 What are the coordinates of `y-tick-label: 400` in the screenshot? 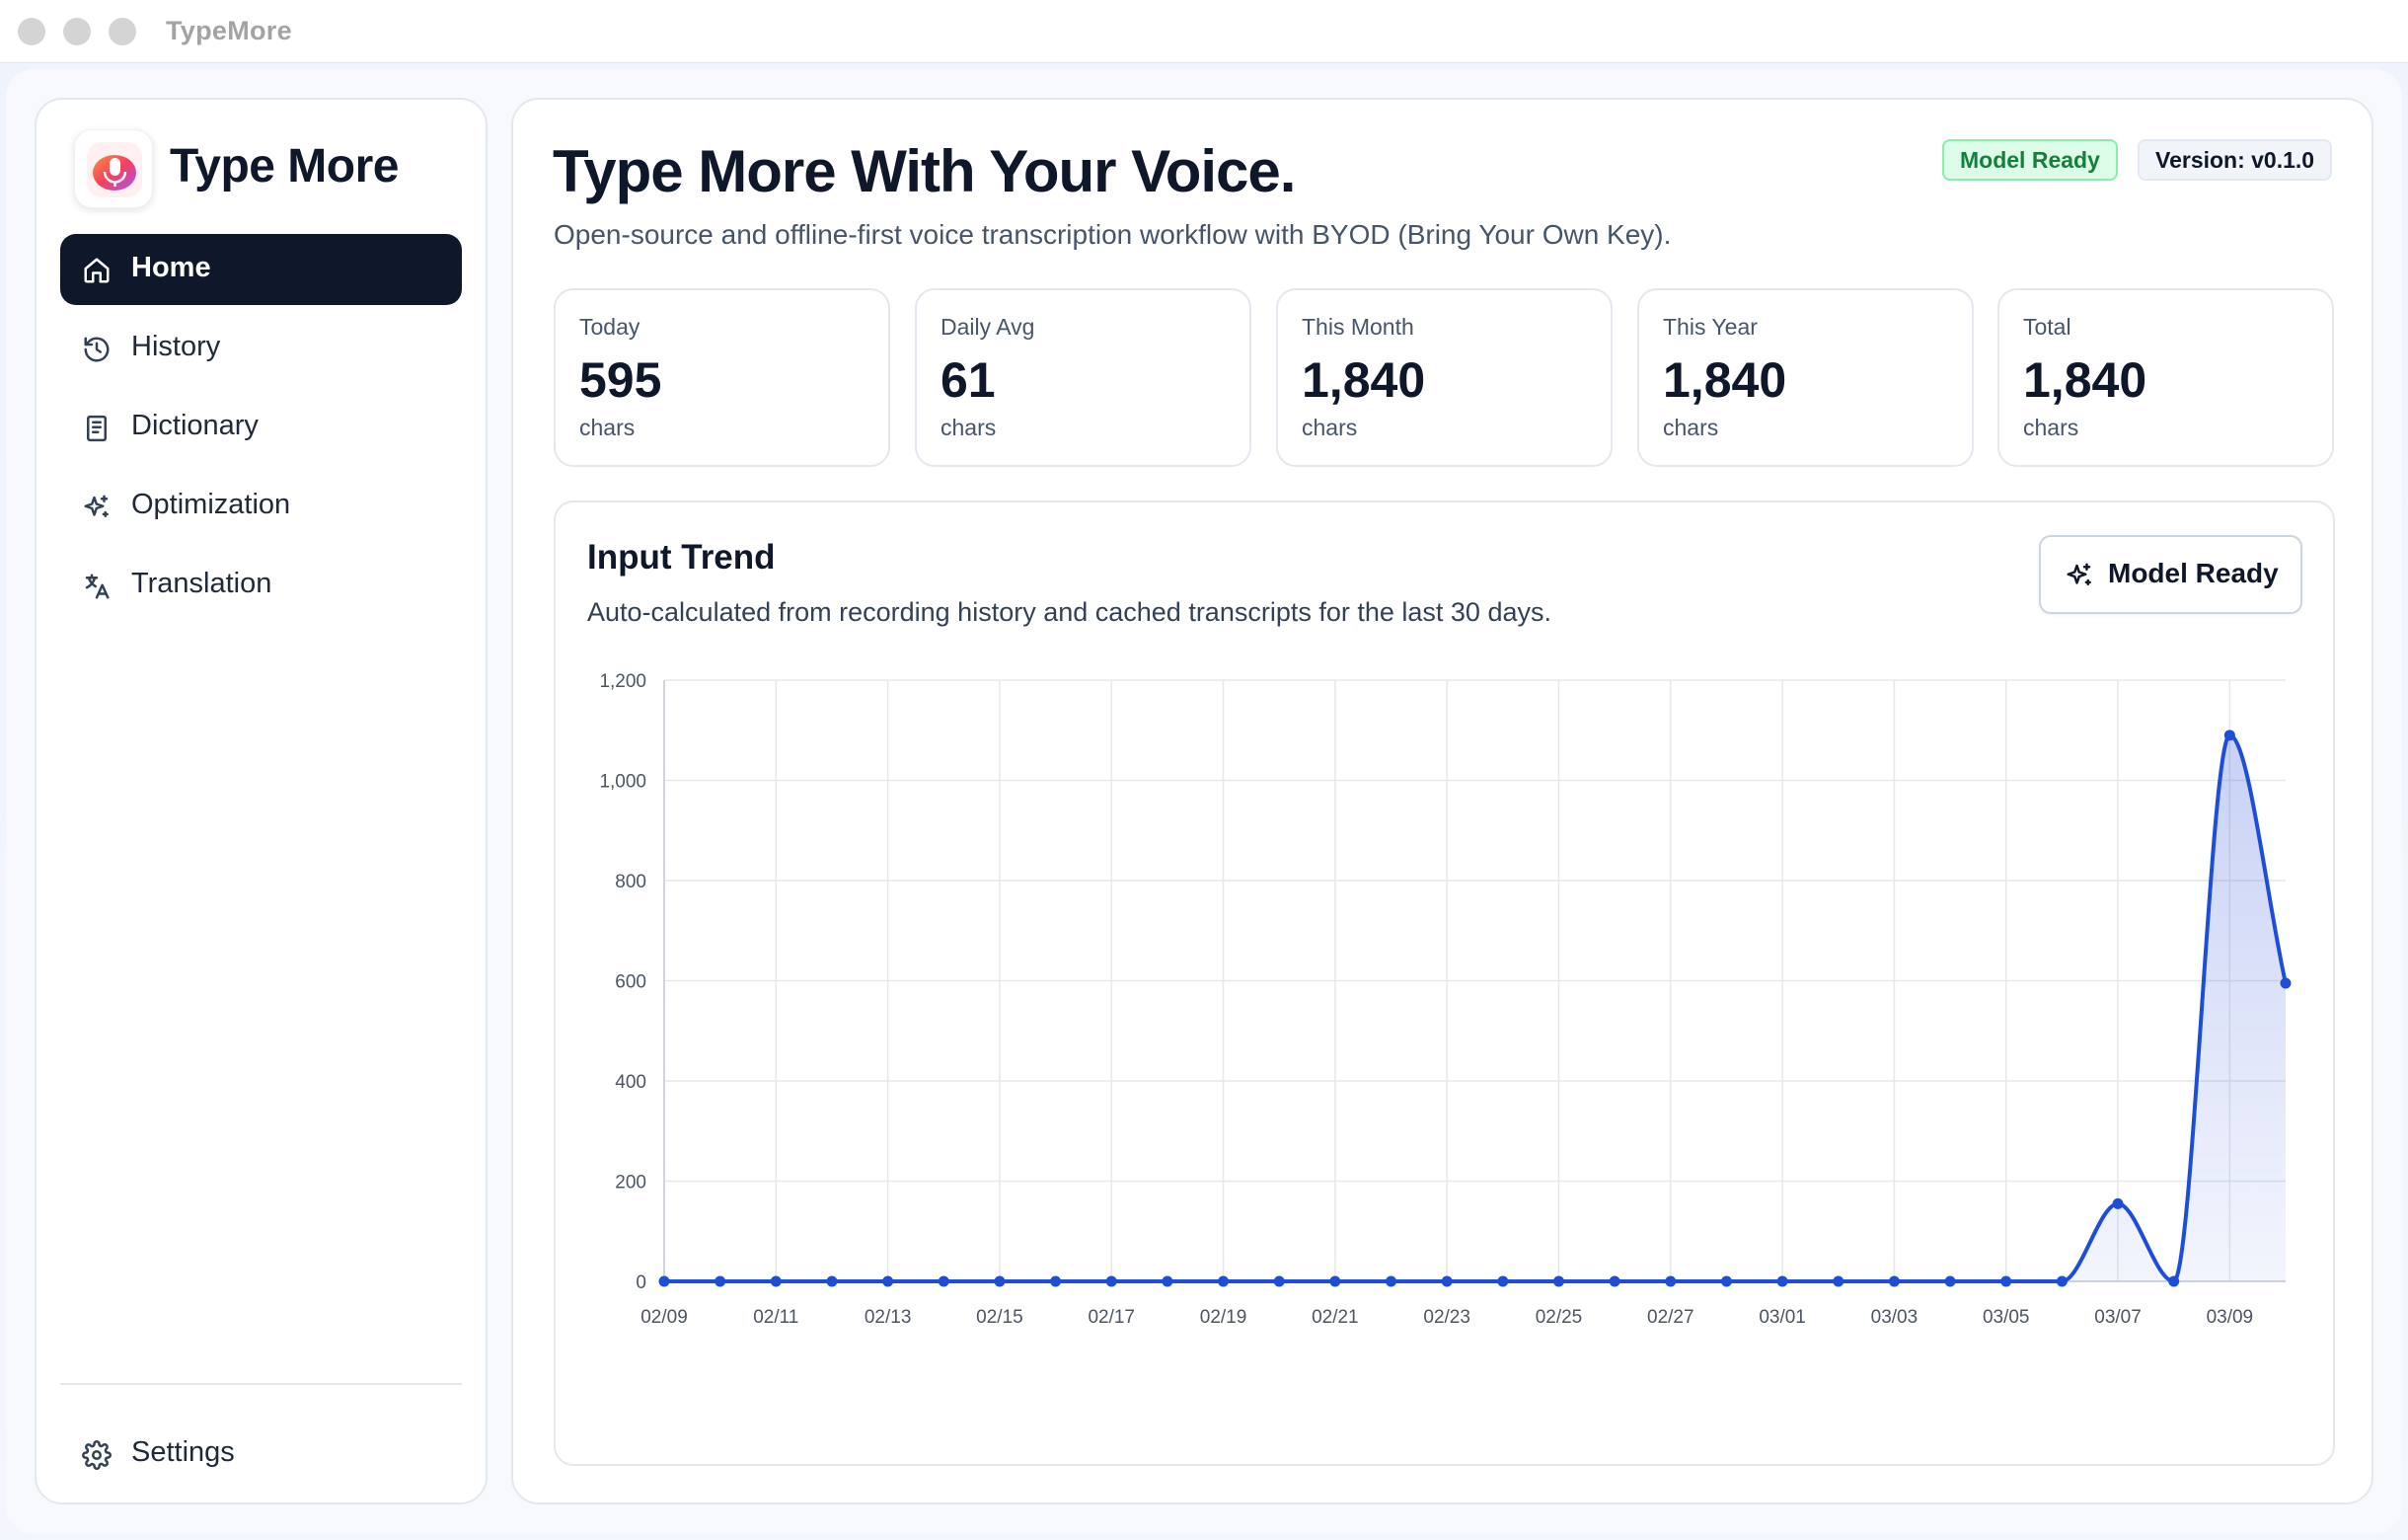 It's located at (631, 1082).